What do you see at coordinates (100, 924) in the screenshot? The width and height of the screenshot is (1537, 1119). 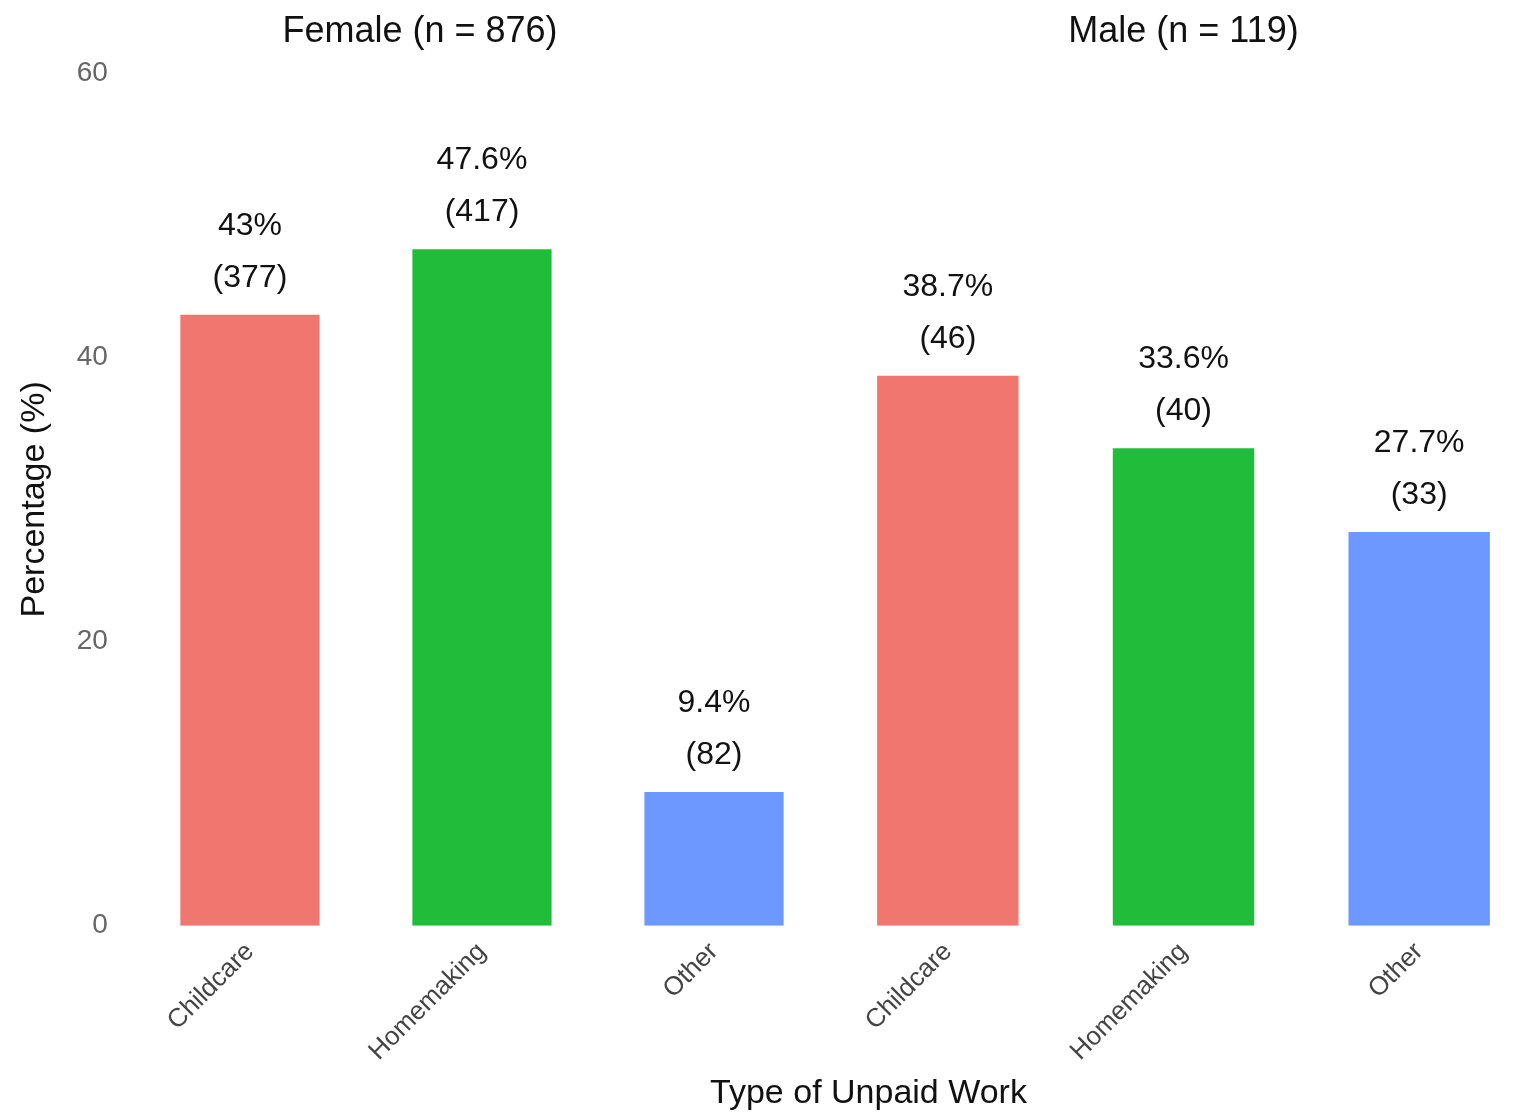 I see `y-tick-label: 0` at bounding box center [100, 924].